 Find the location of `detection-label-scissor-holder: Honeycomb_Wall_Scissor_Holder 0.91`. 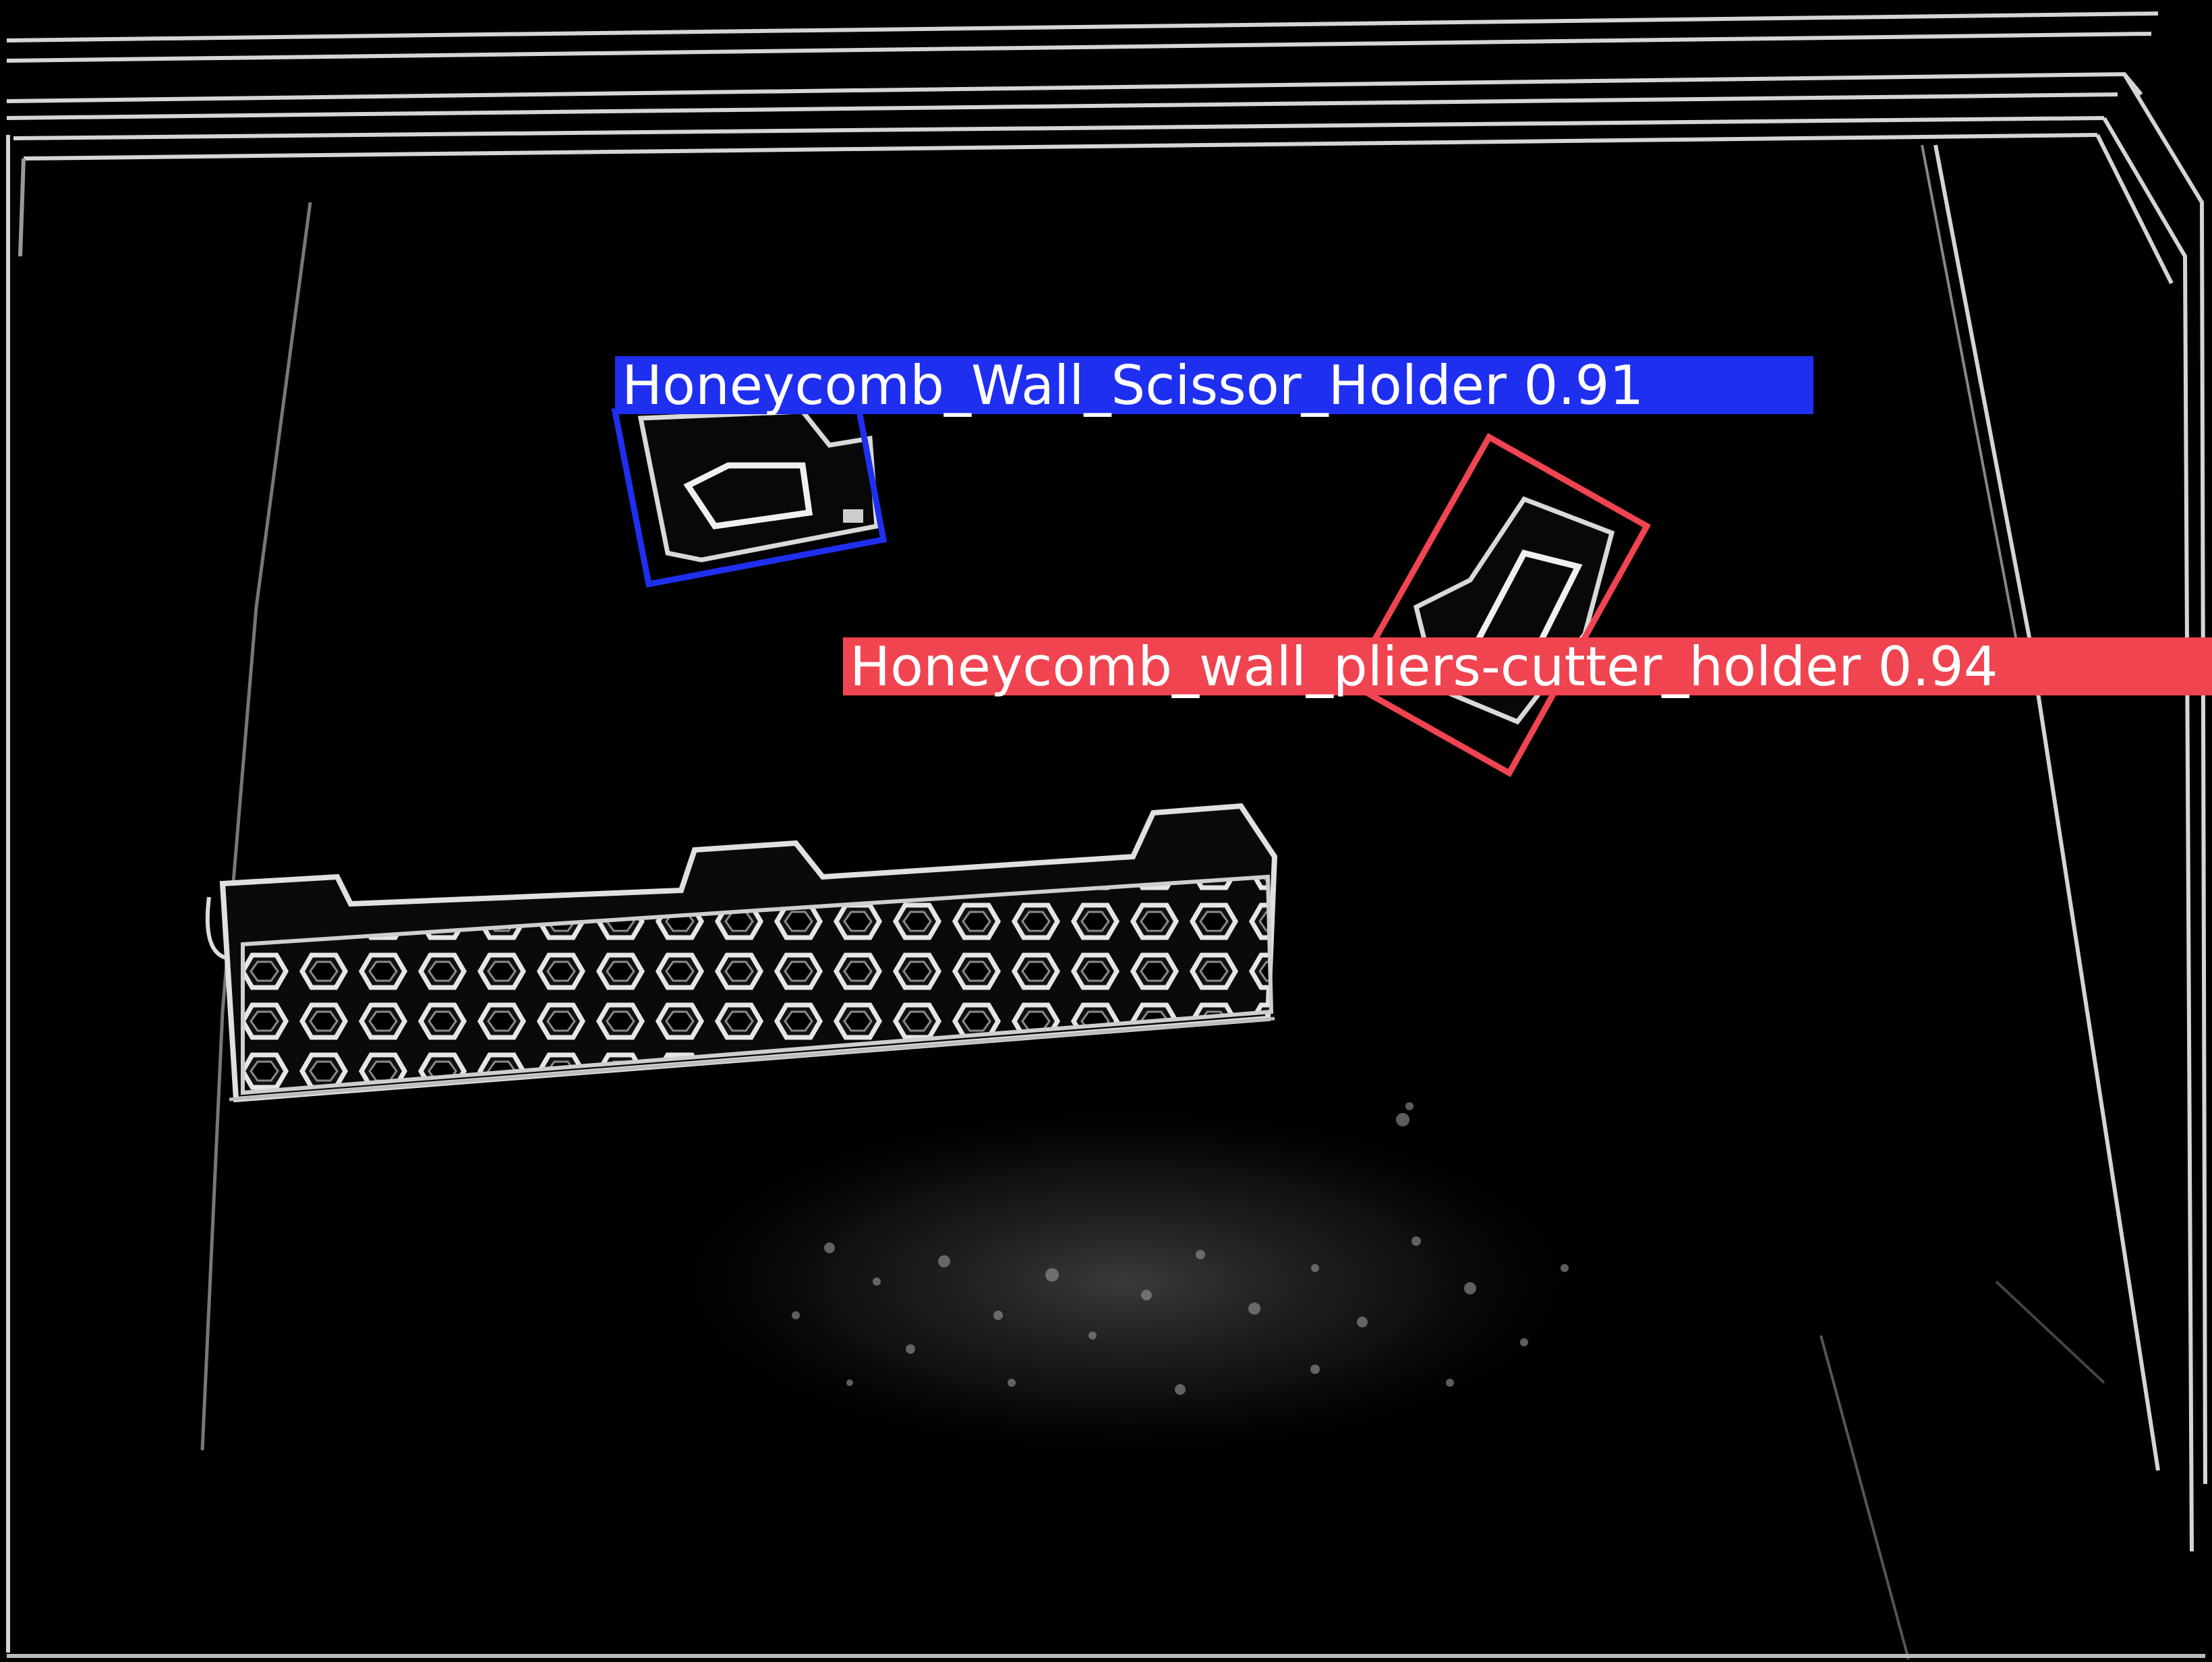

detection-label-scissor-holder: Honeycomb_Wall_Scissor_Holder 0.91 is located at coordinates (1214, 385).